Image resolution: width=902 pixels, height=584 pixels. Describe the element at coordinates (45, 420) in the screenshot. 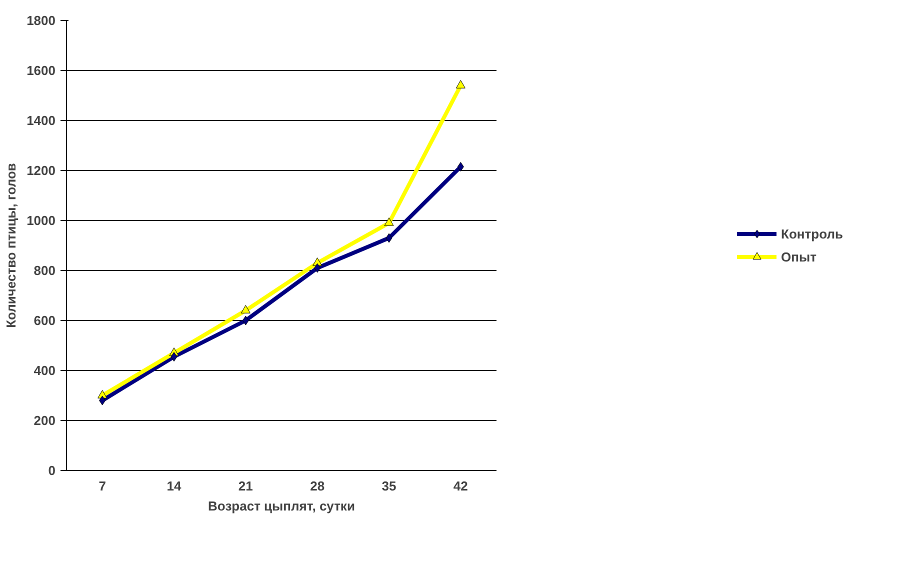

I see `y-tick-label: 200` at that location.